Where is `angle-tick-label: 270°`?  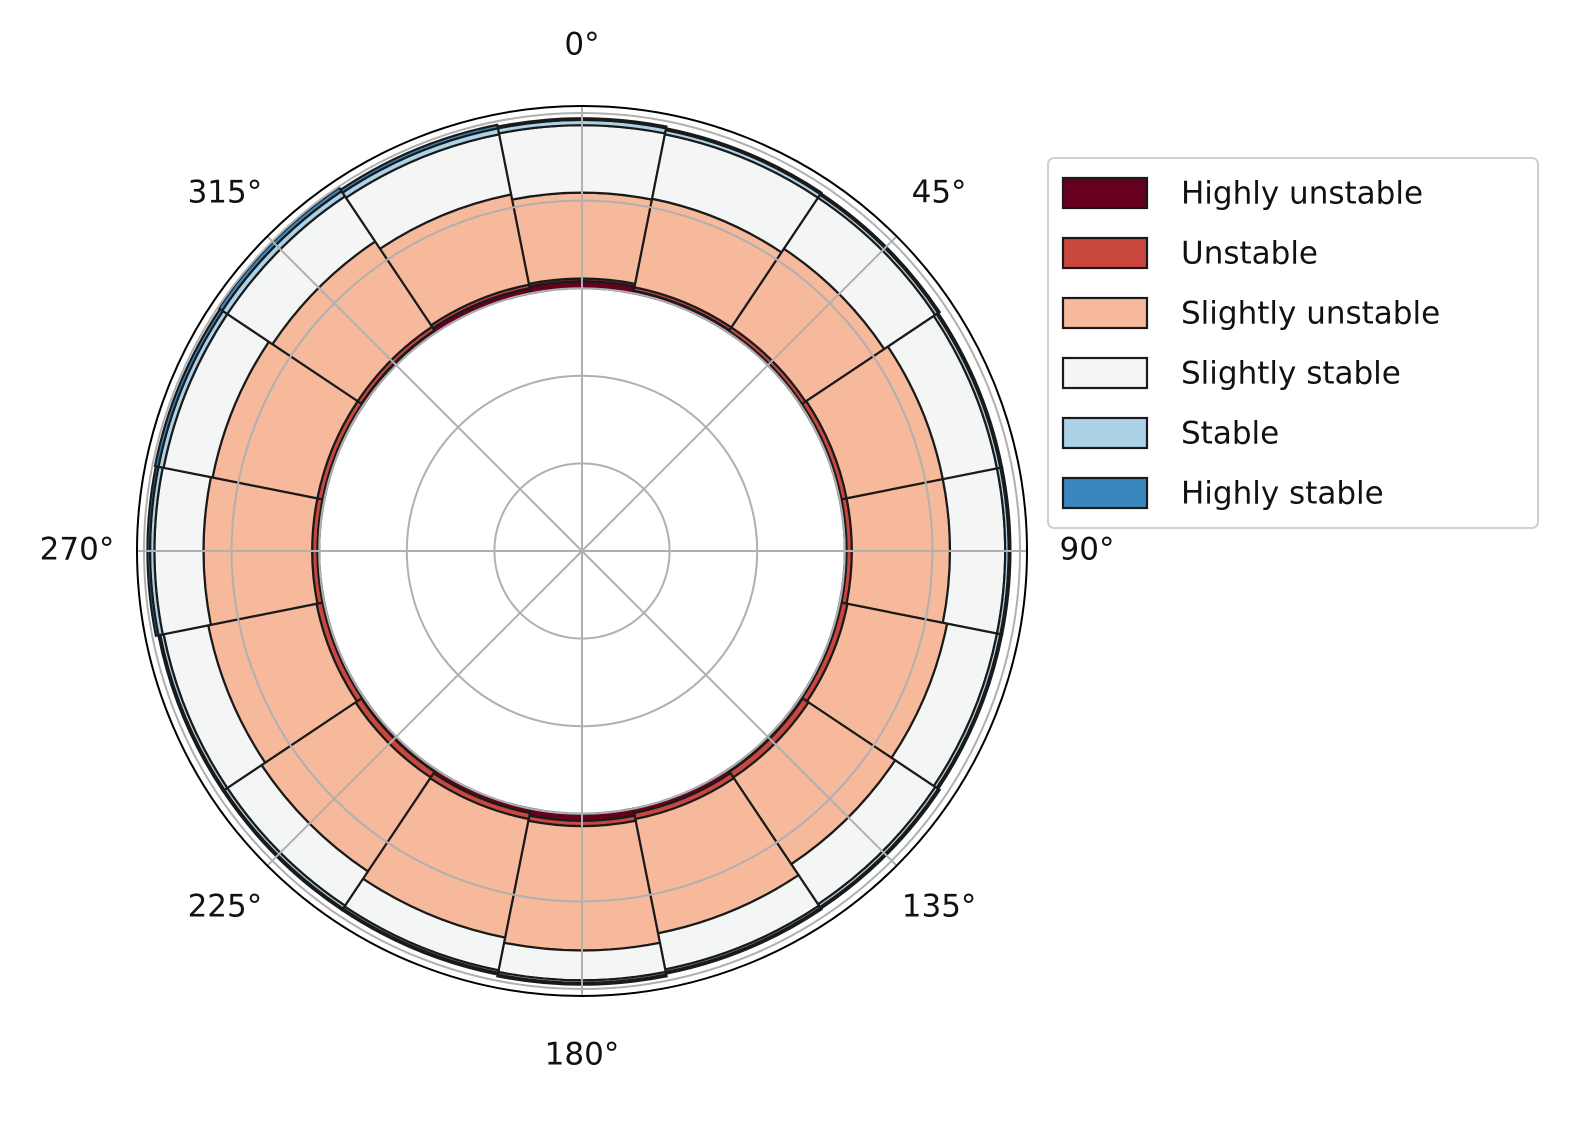 angle-tick-label: 270° is located at coordinates (77, 550).